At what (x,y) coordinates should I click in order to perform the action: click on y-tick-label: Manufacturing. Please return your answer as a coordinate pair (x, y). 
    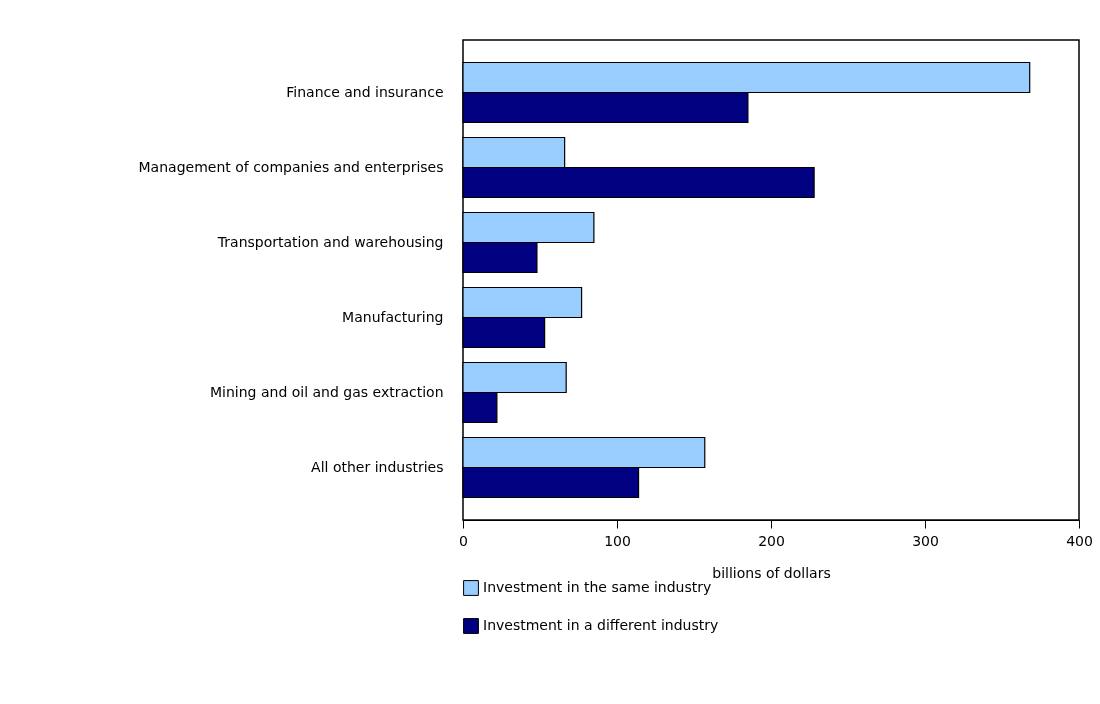
    Looking at the image, I should click on (393, 316).